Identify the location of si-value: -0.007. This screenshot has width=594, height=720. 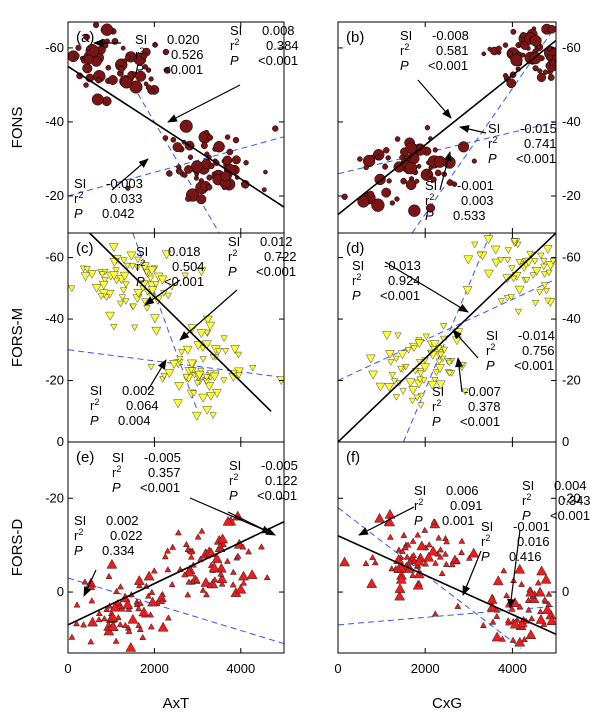
(482, 391).